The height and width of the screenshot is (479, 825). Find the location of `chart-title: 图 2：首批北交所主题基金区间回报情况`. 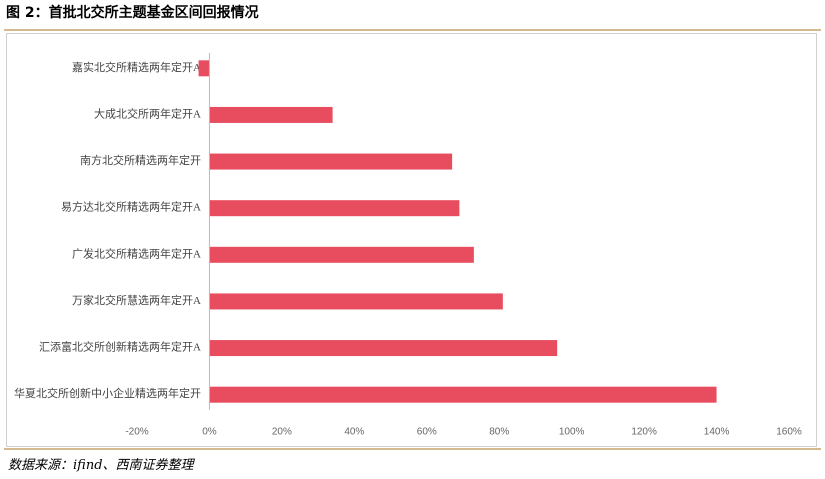

chart-title: 图 2：首批北交所主题基金区间回报情况 is located at coordinates (132, 12).